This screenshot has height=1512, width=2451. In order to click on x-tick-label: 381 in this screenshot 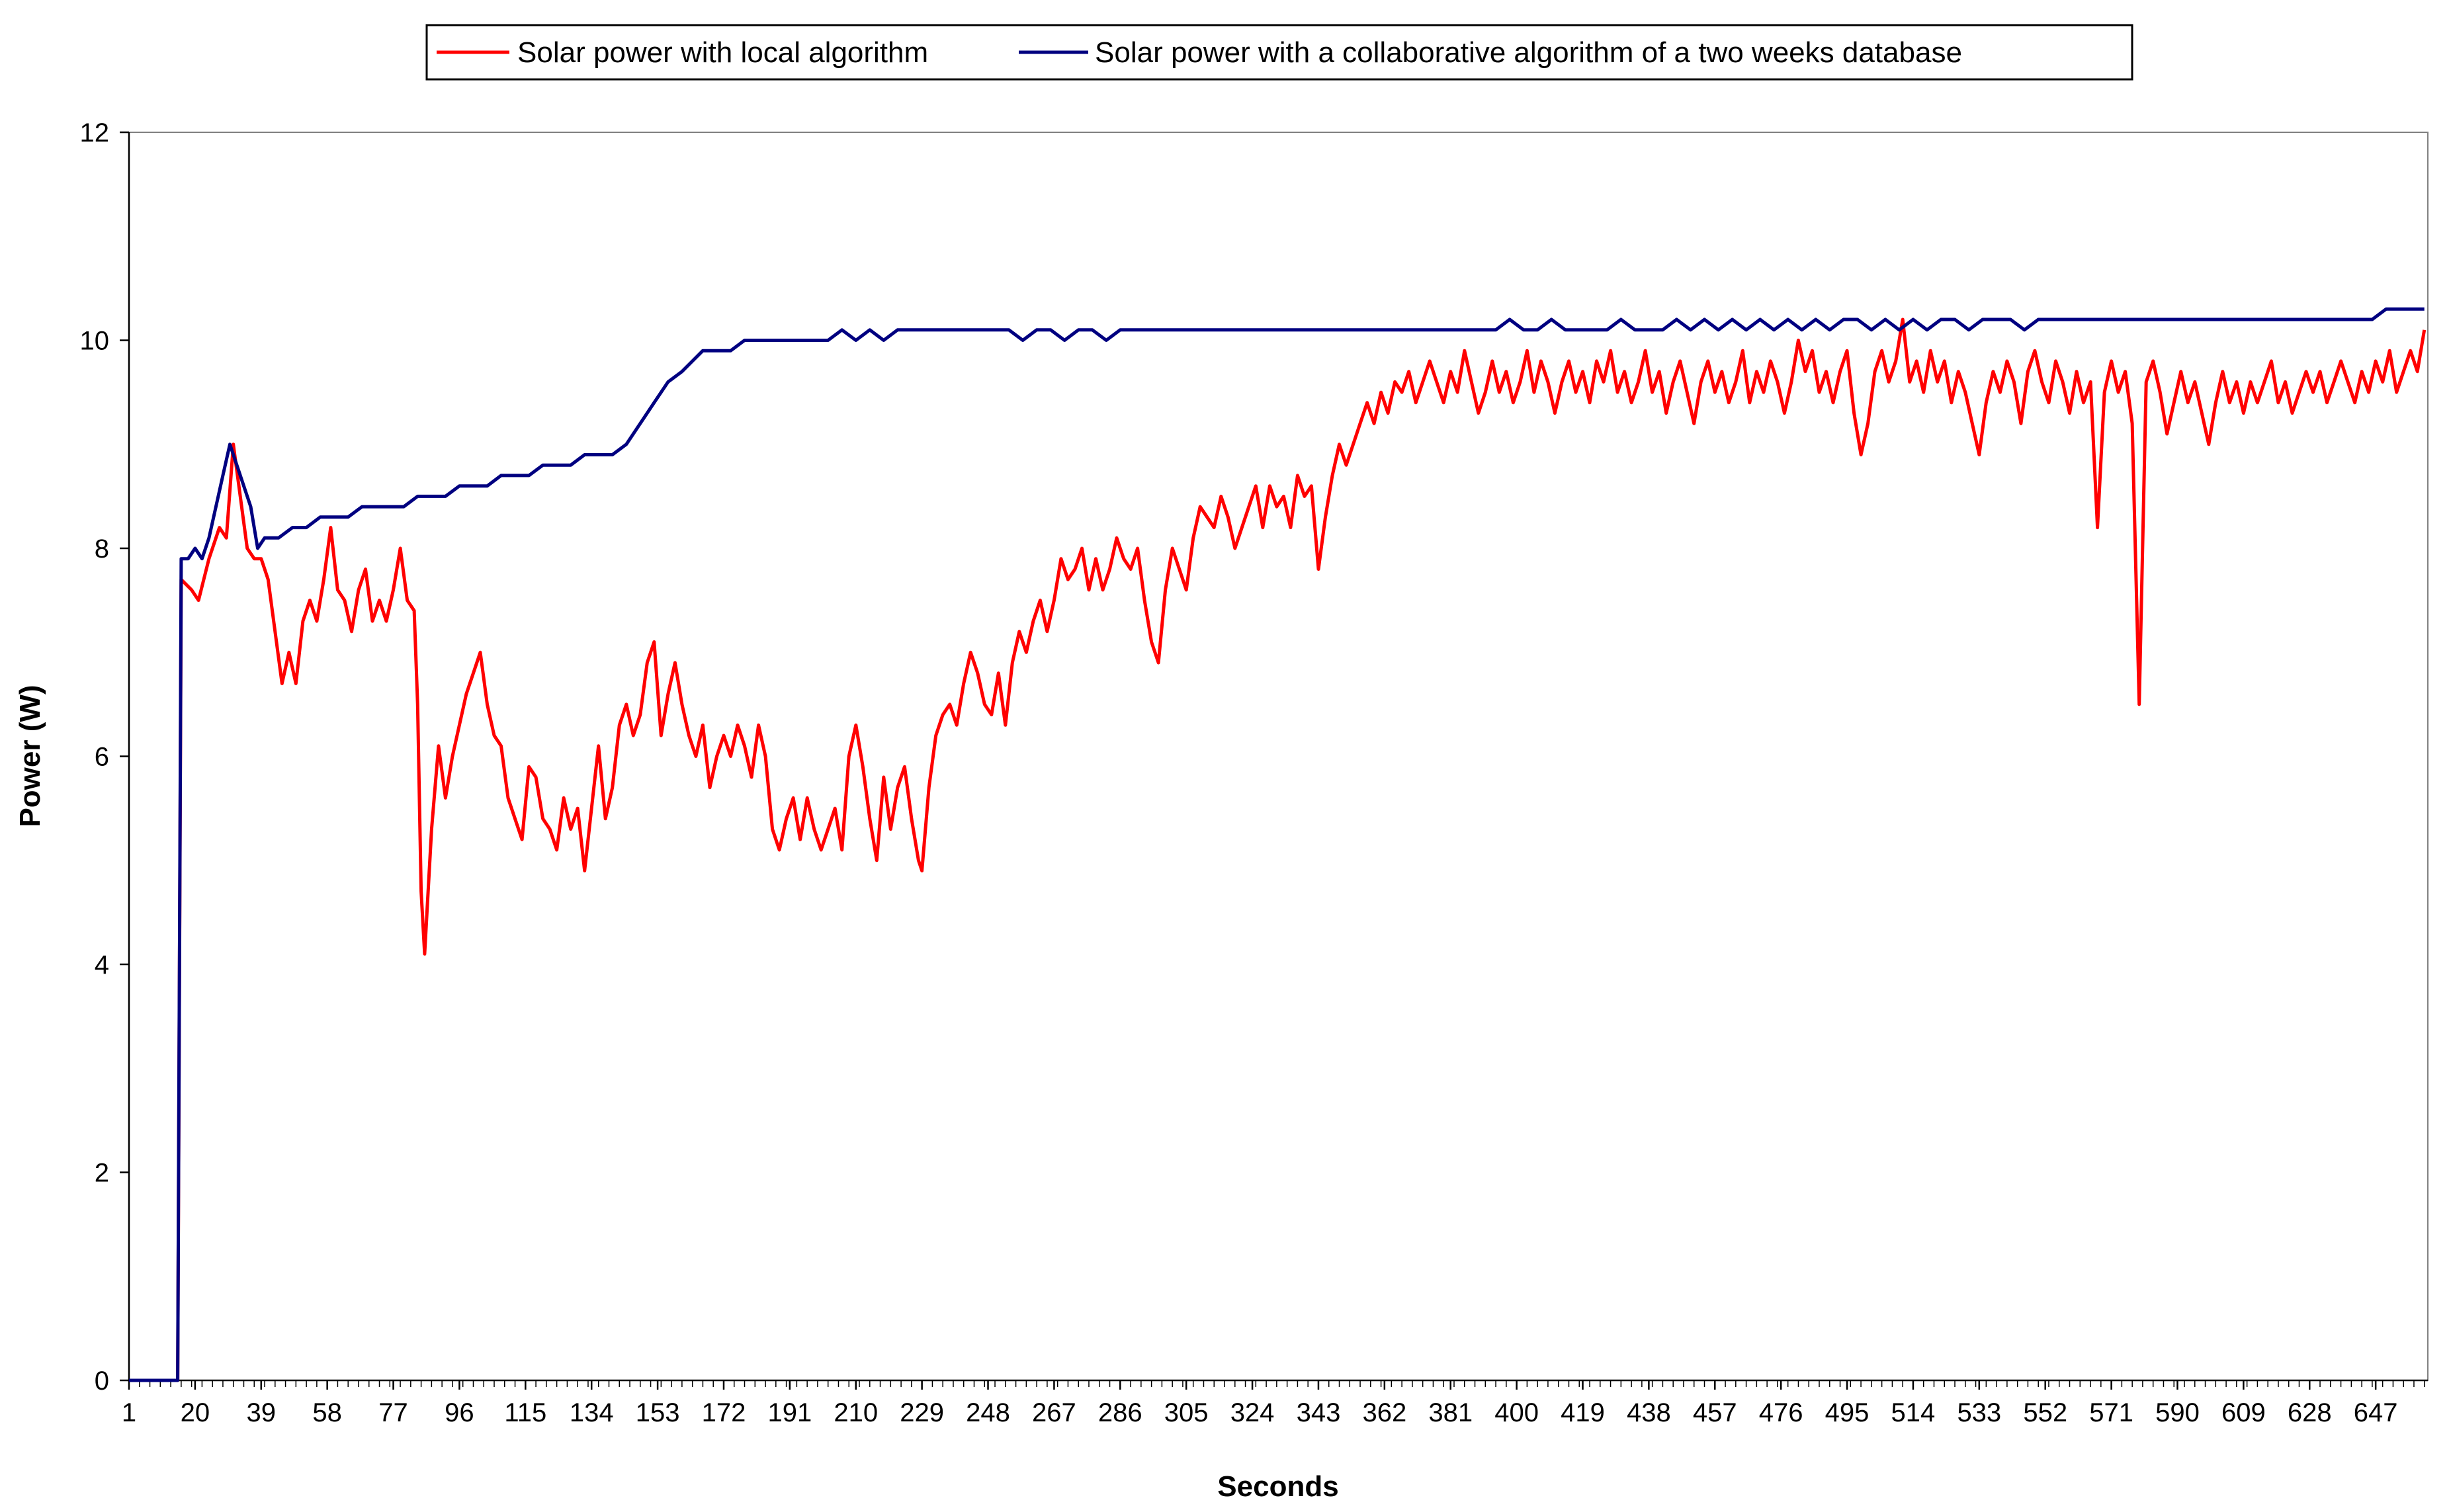, I will do `click(1450, 1412)`.